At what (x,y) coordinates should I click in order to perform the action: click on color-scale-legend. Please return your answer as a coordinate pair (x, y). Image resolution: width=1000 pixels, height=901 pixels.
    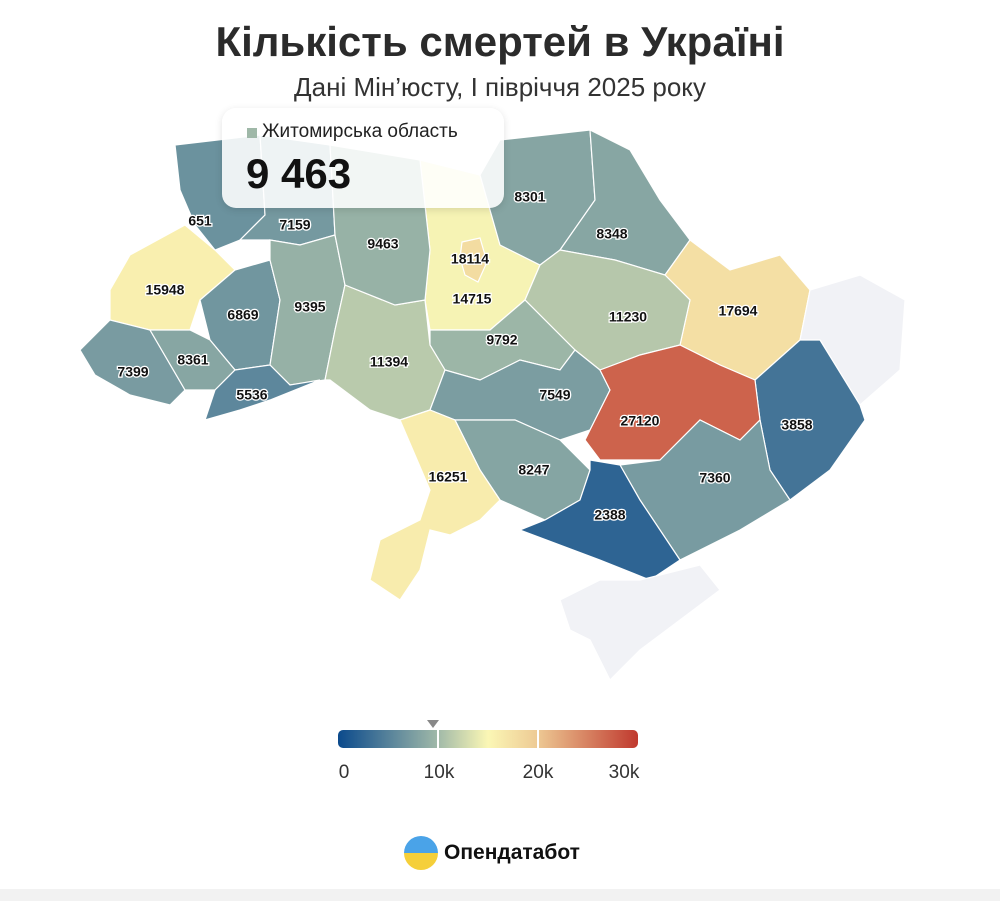
    Looking at the image, I should click on (488, 739).